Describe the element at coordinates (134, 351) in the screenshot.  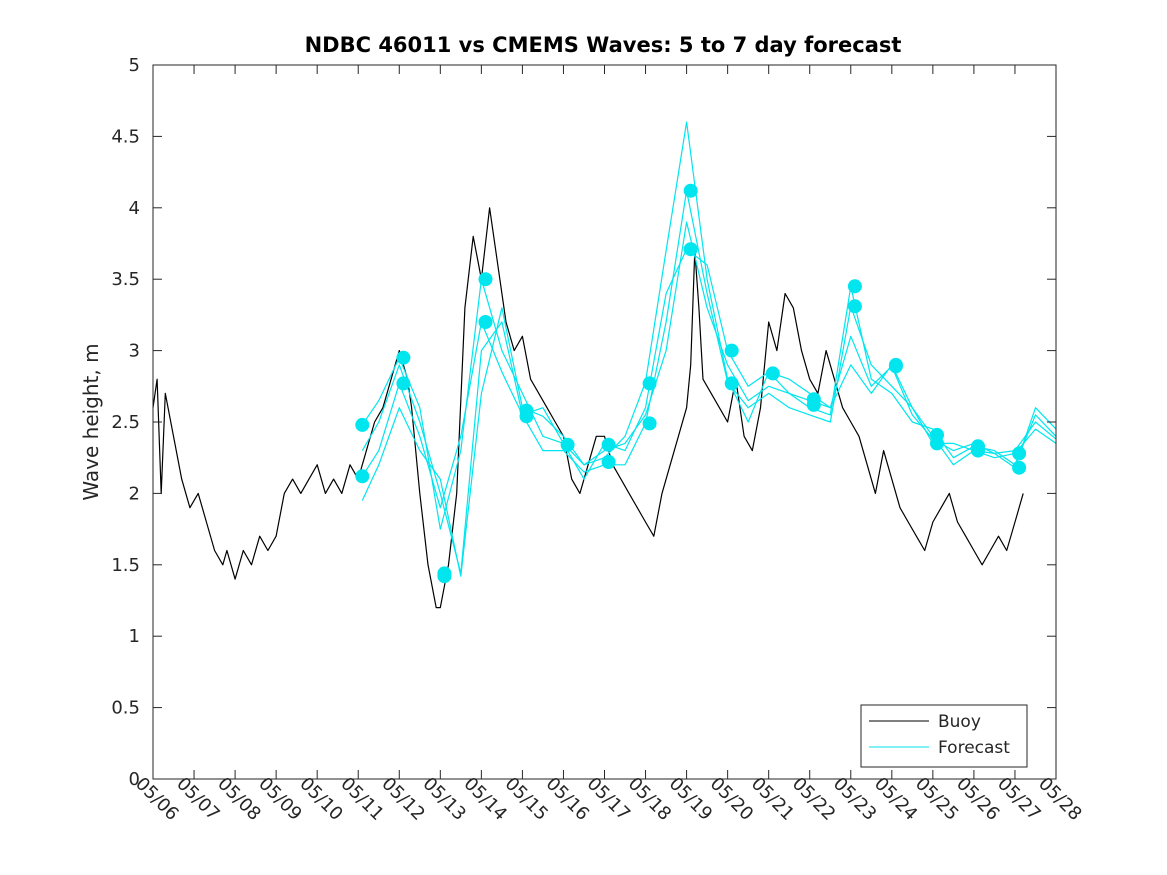
I see `y-tick-label-6: 3` at that location.